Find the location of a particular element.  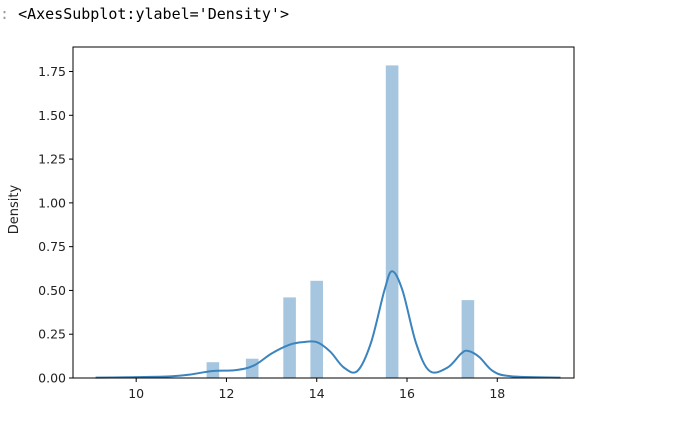

y-axis-label: Density is located at coordinates (14, 209).